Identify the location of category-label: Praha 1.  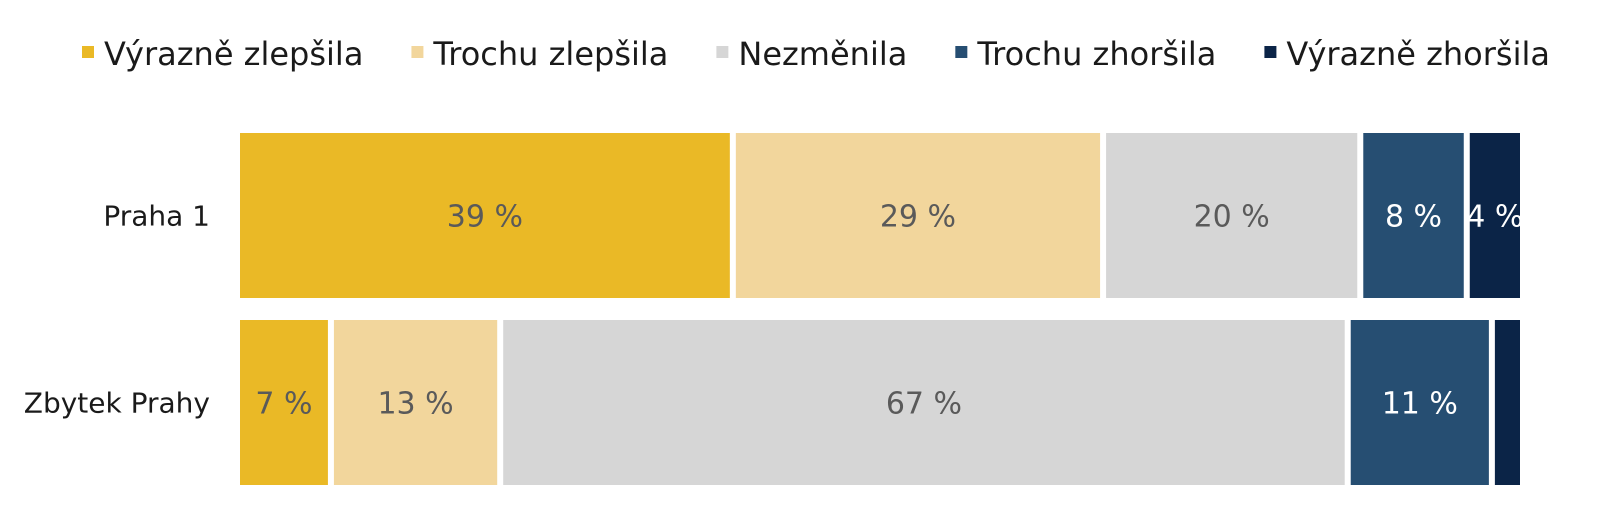
(156, 216).